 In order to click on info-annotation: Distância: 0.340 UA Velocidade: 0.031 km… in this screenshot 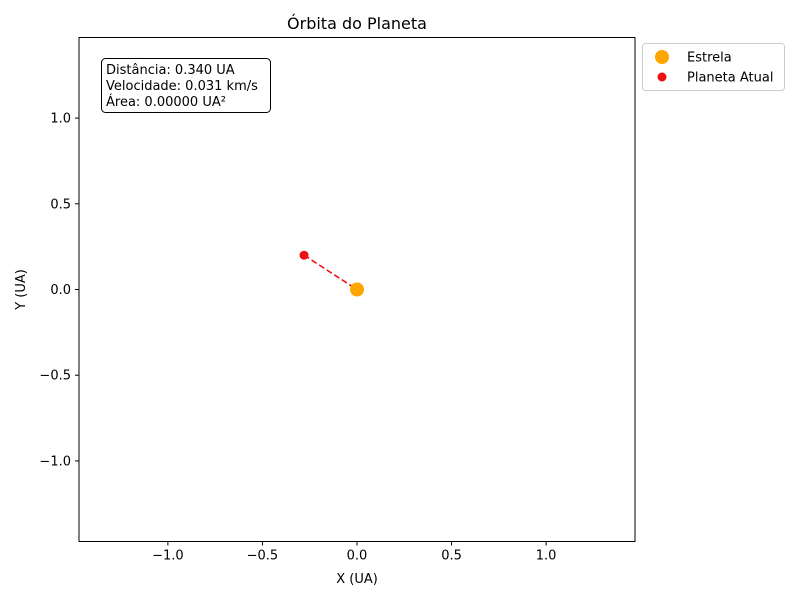, I will do `click(186, 85)`.